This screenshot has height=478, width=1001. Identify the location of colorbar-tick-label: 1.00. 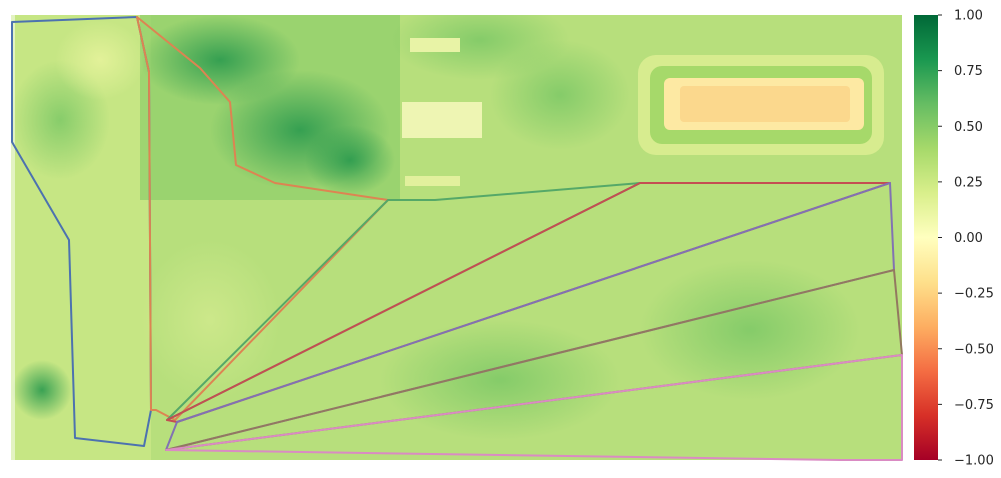
(968, 16).